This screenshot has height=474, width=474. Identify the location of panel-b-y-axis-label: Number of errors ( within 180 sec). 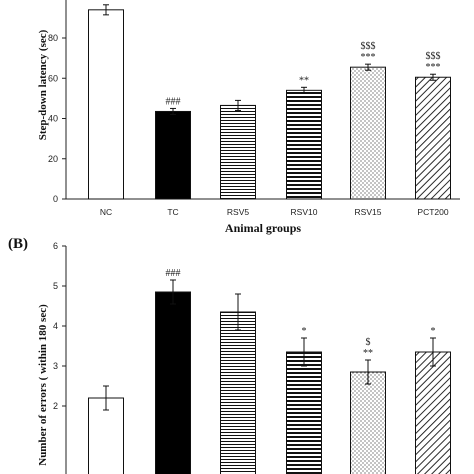
(43, 385).